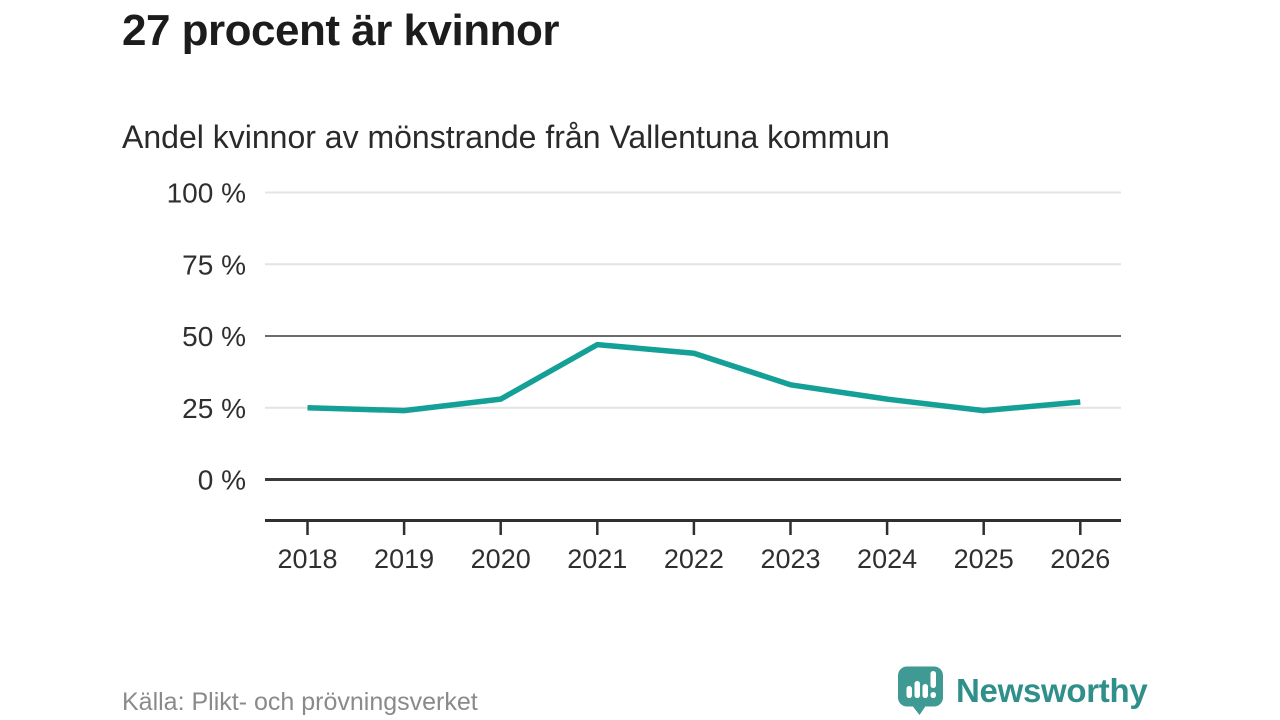  I want to click on brand-name: Newsworthy, so click(1052, 690).